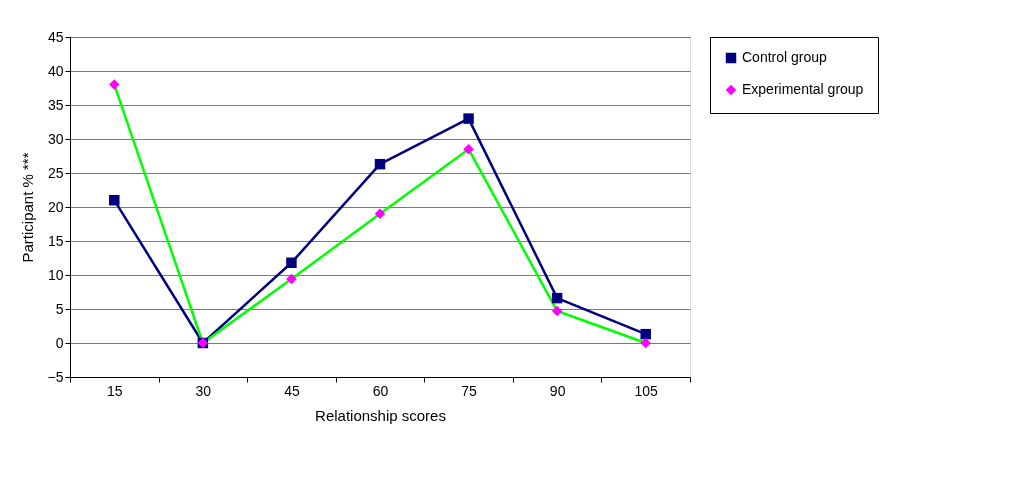  Describe the element at coordinates (55, 274) in the screenshot. I see `y-tick-label: 10` at that location.